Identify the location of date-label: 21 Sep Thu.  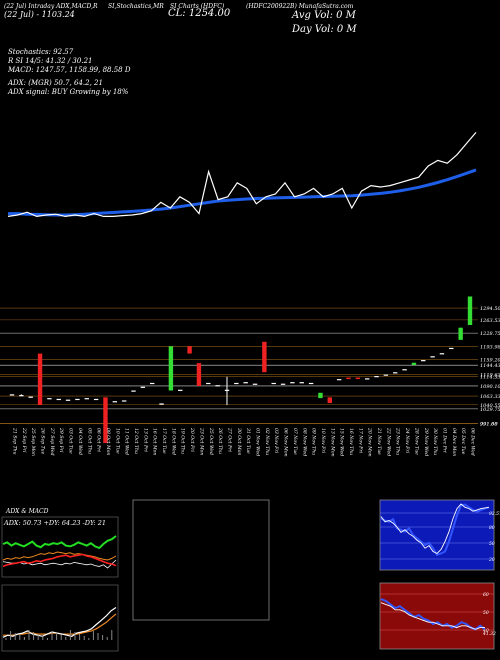
(15, 441).